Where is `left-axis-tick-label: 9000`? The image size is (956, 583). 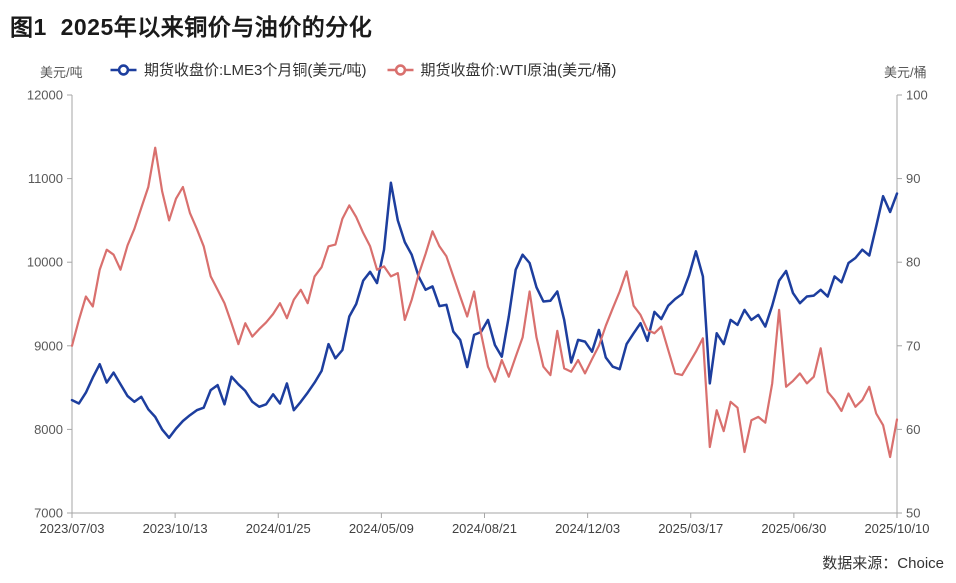
left-axis-tick-label: 9000 is located at coordinates (48, 345).